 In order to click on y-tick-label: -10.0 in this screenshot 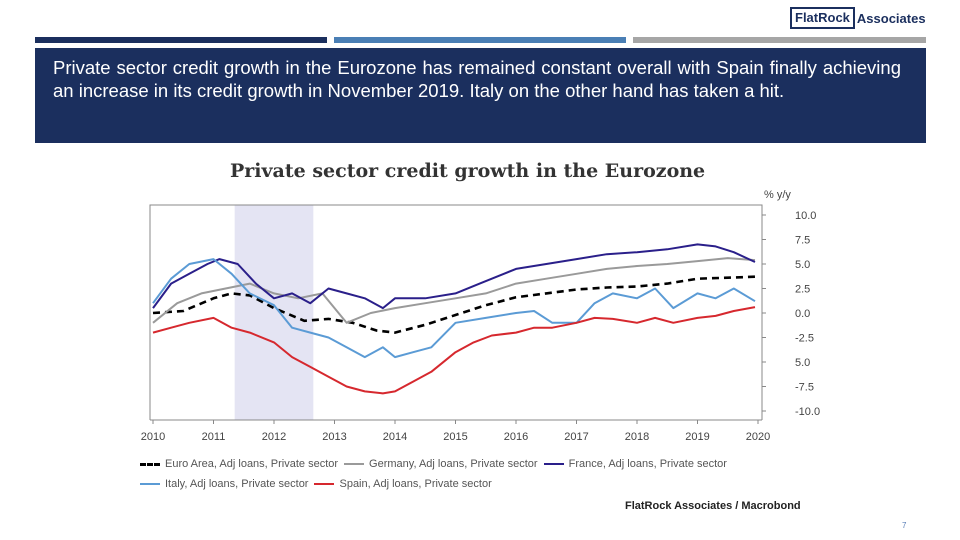, I will do `click(807, 412)`.